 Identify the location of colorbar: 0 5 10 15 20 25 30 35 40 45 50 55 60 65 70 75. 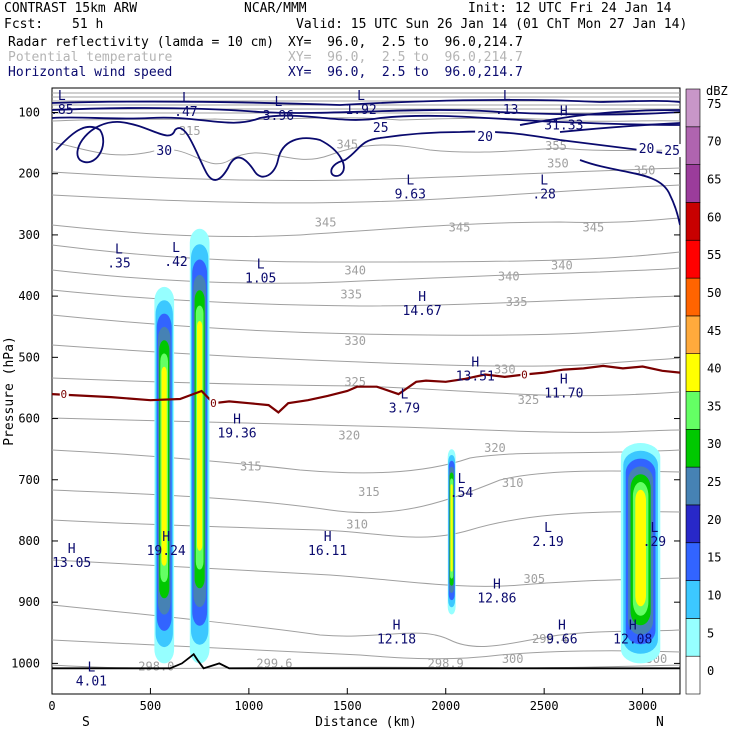
(703, 391).